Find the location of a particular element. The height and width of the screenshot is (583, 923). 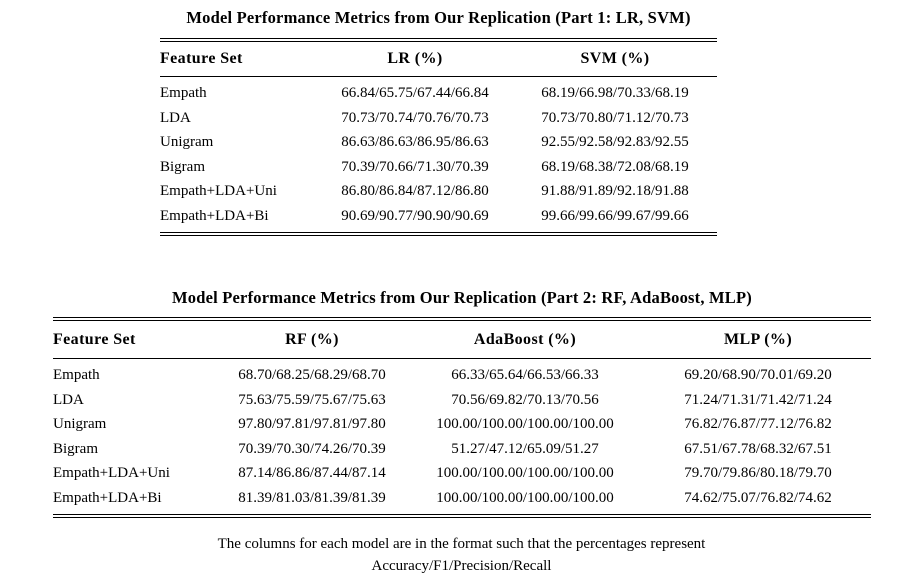

metrics-cell: 66.33/65.64/66.53/66.33 is located at coordinates (525, 375).